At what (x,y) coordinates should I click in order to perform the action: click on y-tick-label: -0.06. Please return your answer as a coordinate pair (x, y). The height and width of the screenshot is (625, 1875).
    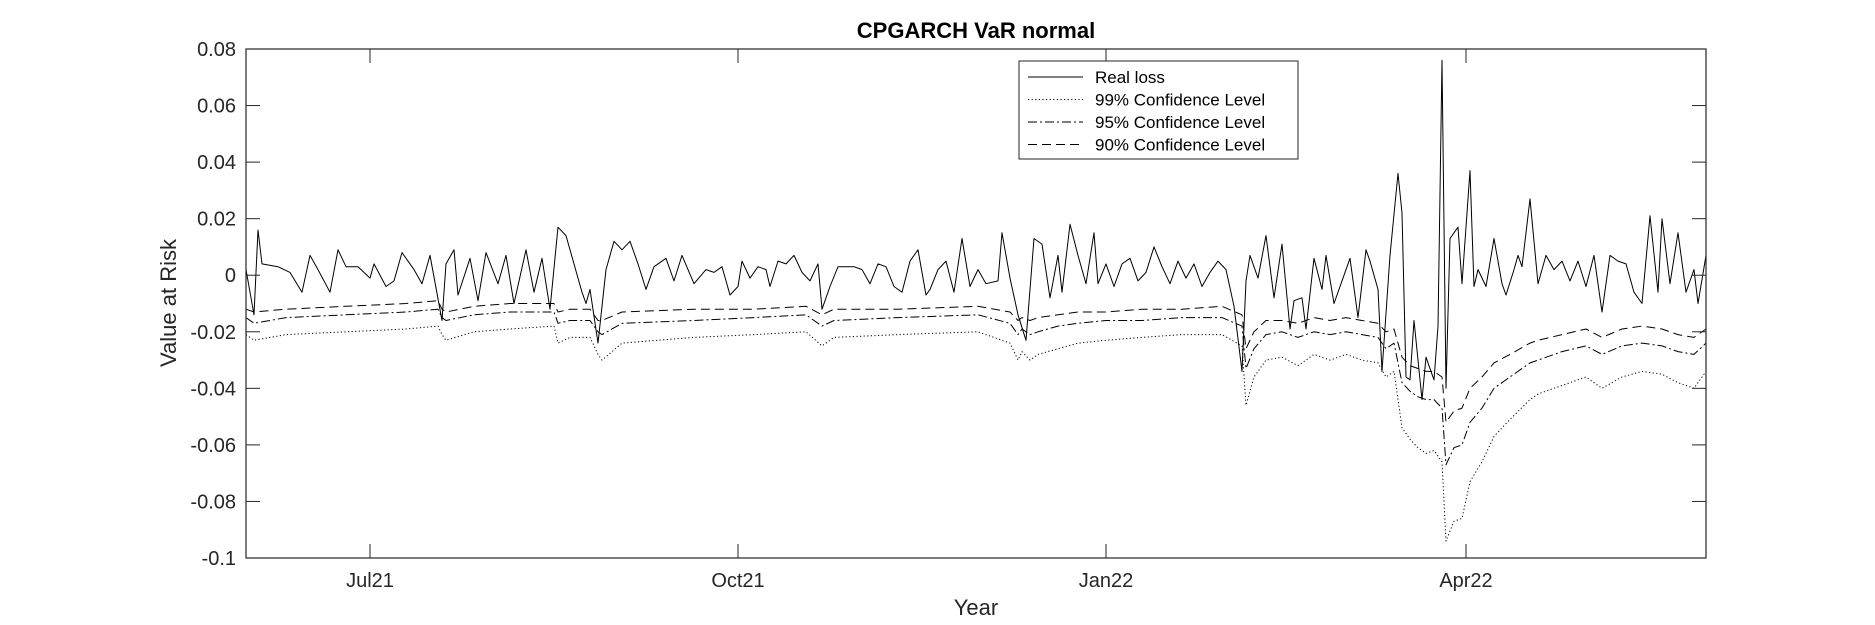
    Looking at the image, I should click on (213, 446).